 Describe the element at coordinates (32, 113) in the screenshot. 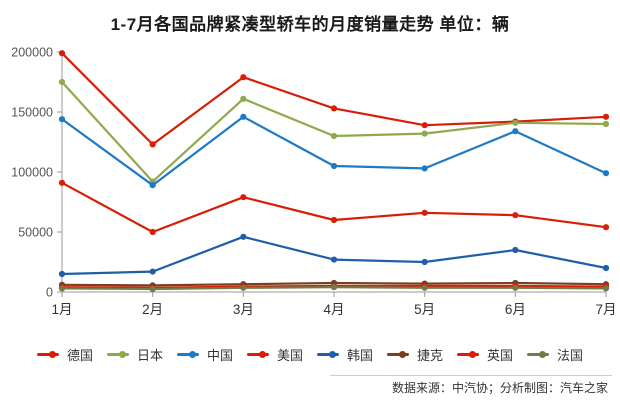

I see `svg-text: 150000` at that location.